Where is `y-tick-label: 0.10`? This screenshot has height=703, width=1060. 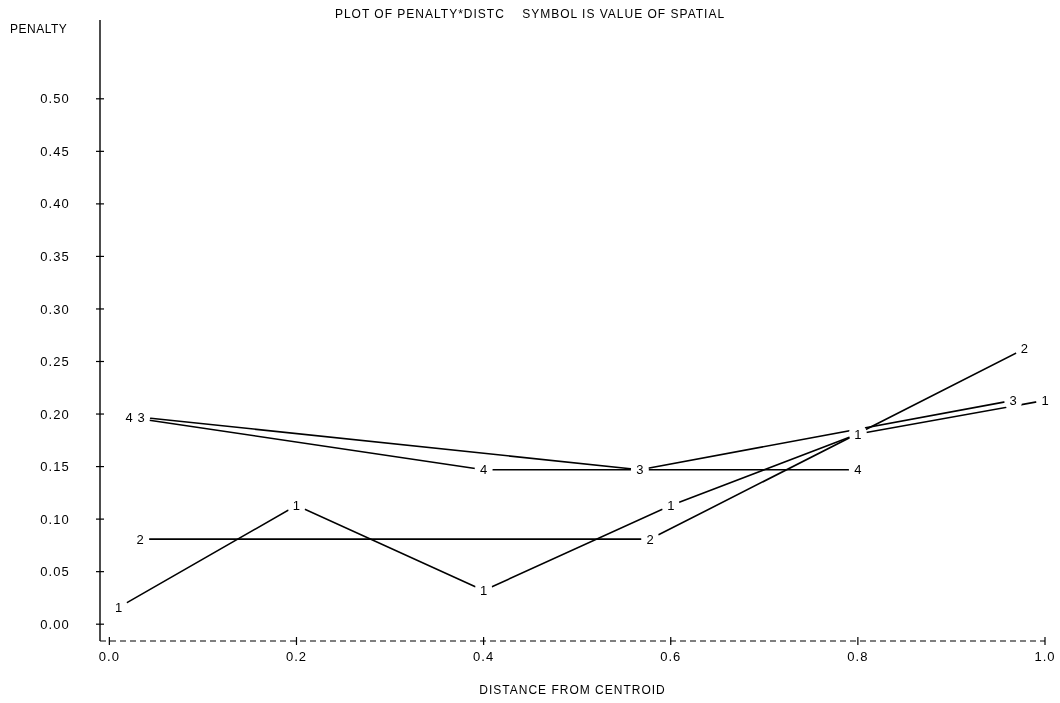 y-tick-label: 0.10 is located at coordinates (55, 519).